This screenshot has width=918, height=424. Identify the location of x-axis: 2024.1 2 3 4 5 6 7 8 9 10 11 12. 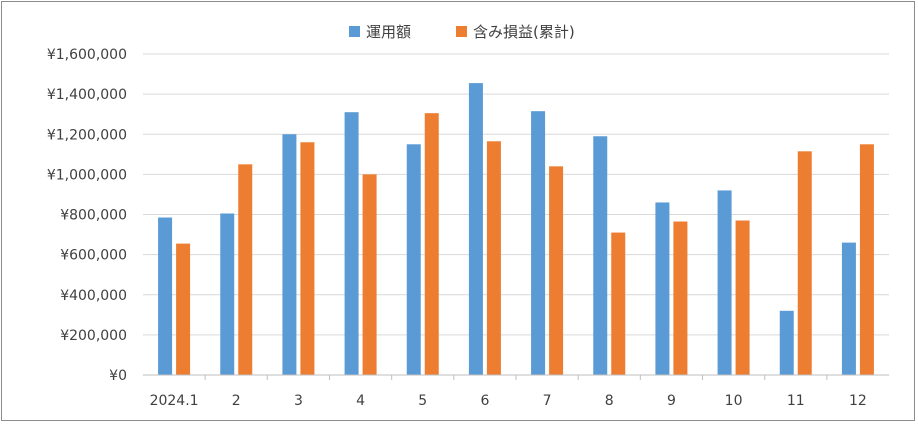
(516, 391).